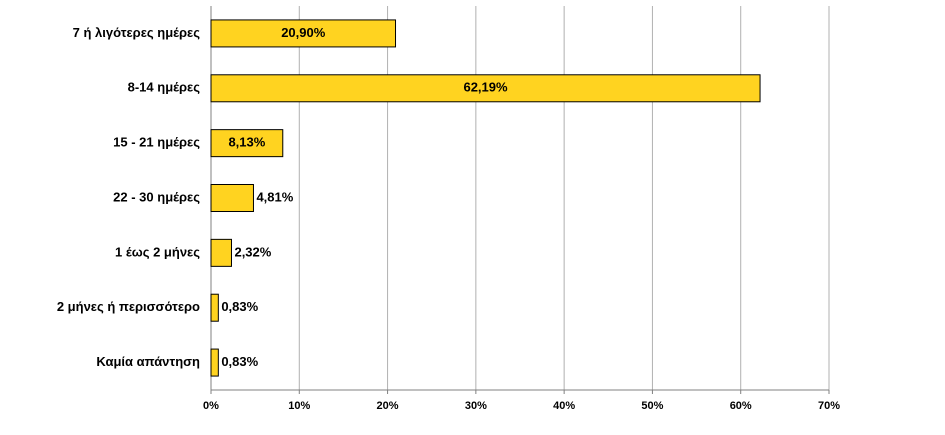 This screenshot has height=435, width=945. What do you see at coordinates (252, 251) in the screenshot?
I see `data-label: 2,32%` at bounding box center [252, 251].